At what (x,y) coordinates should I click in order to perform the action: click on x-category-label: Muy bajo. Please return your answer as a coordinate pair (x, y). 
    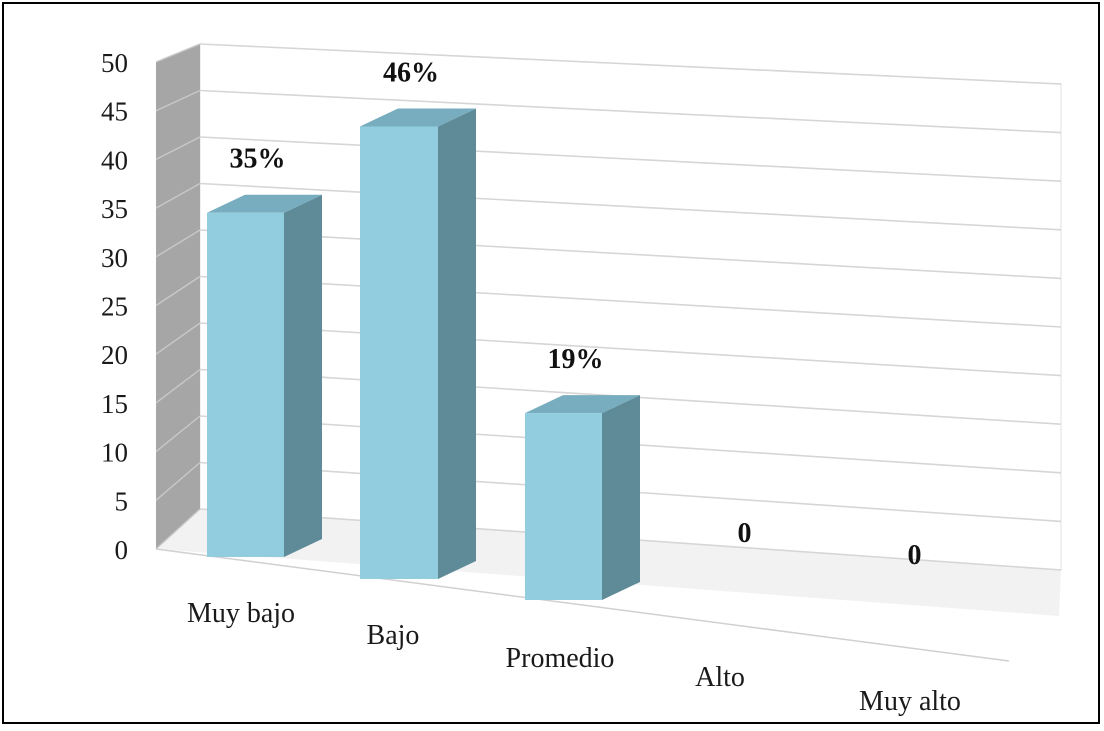
    Looking at the image, I should click on (241, 613).